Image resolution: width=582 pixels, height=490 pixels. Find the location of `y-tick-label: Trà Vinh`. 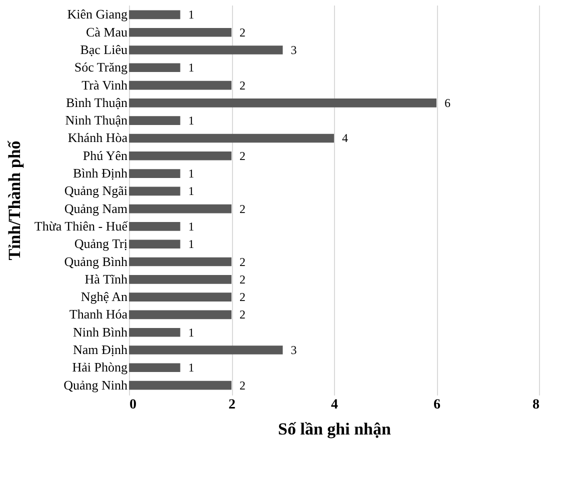

y-tick-label: Trà Vinh is located at coordinates (105, 84).